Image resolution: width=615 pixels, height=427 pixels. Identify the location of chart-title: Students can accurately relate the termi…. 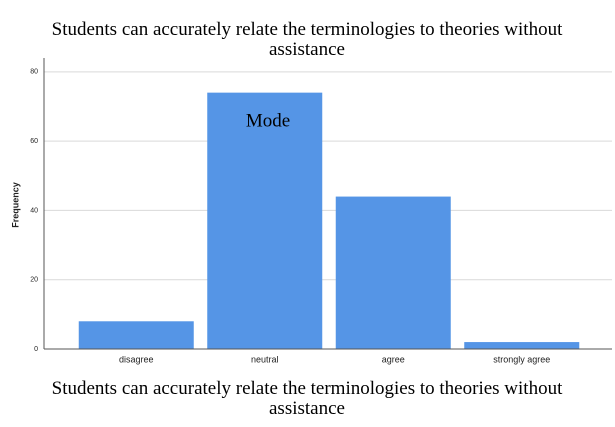
(307, 39).